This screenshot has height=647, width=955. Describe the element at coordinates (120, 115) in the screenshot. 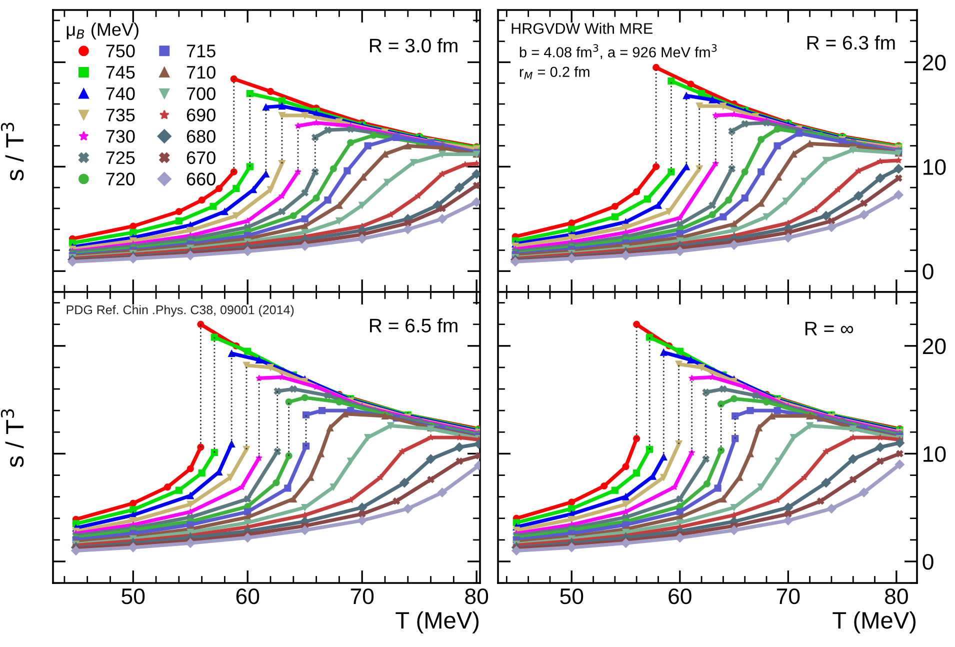

I see `legend-label: 735` at that location.